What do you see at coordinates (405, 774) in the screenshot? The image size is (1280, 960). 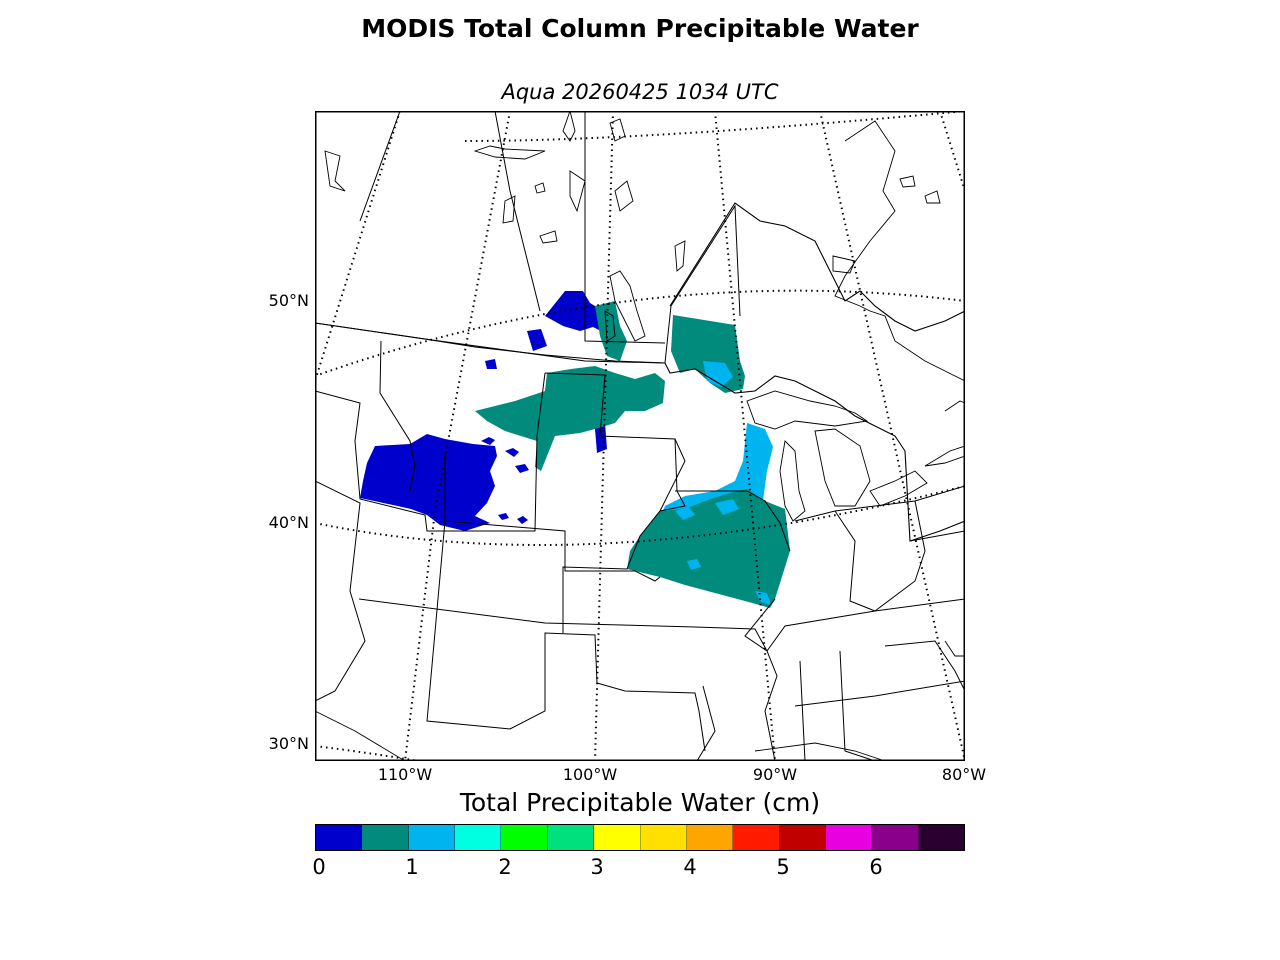 I see `lon-label-110w: 110°W` at bounding box center [405, 774].